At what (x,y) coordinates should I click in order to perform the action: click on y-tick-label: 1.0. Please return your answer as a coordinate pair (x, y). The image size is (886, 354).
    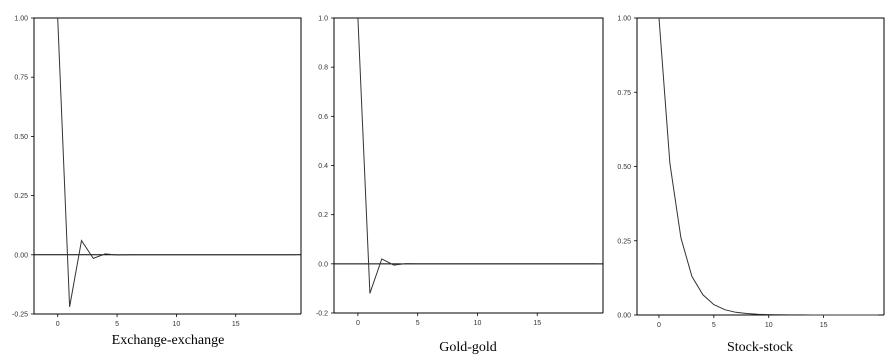
    Looking at the image, I should click on (323, 19).